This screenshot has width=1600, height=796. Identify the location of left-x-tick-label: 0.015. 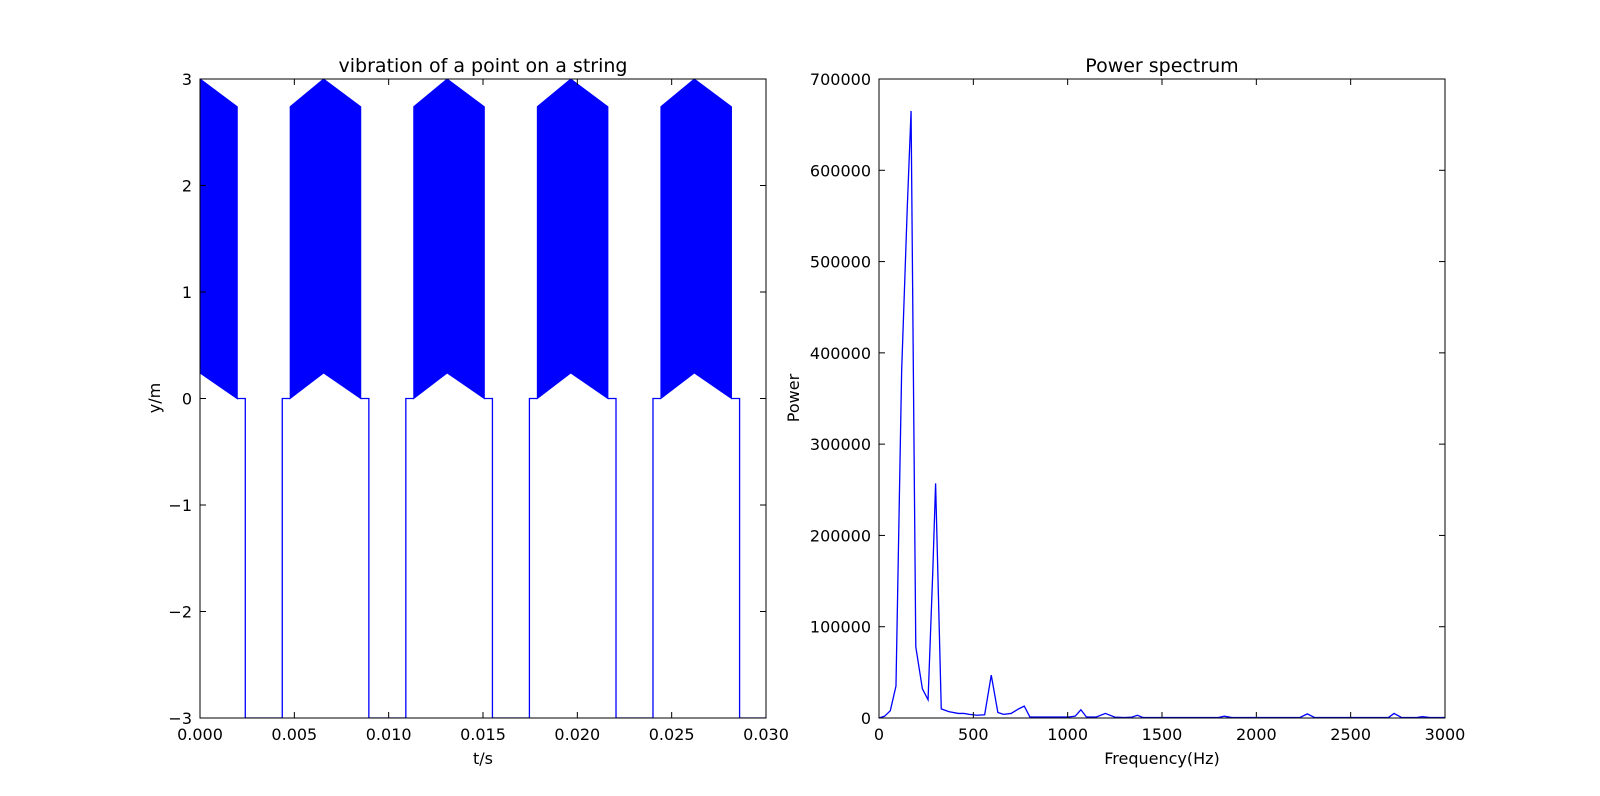
(483, 734).